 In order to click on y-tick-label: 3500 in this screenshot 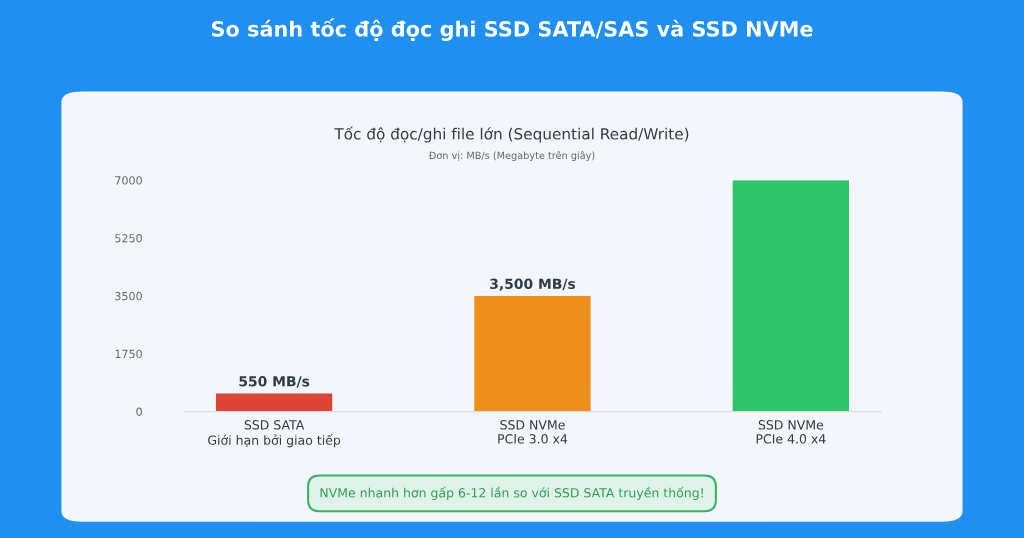, I will do `click(128, 296)`.